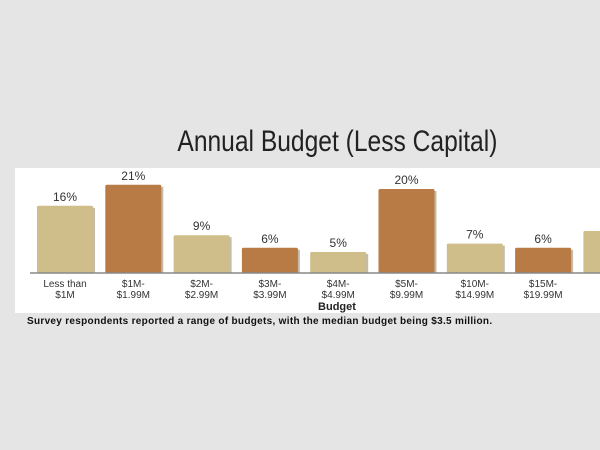 The image size is (600, 450). I want to click on value-label: 21%, so click(133, 176).